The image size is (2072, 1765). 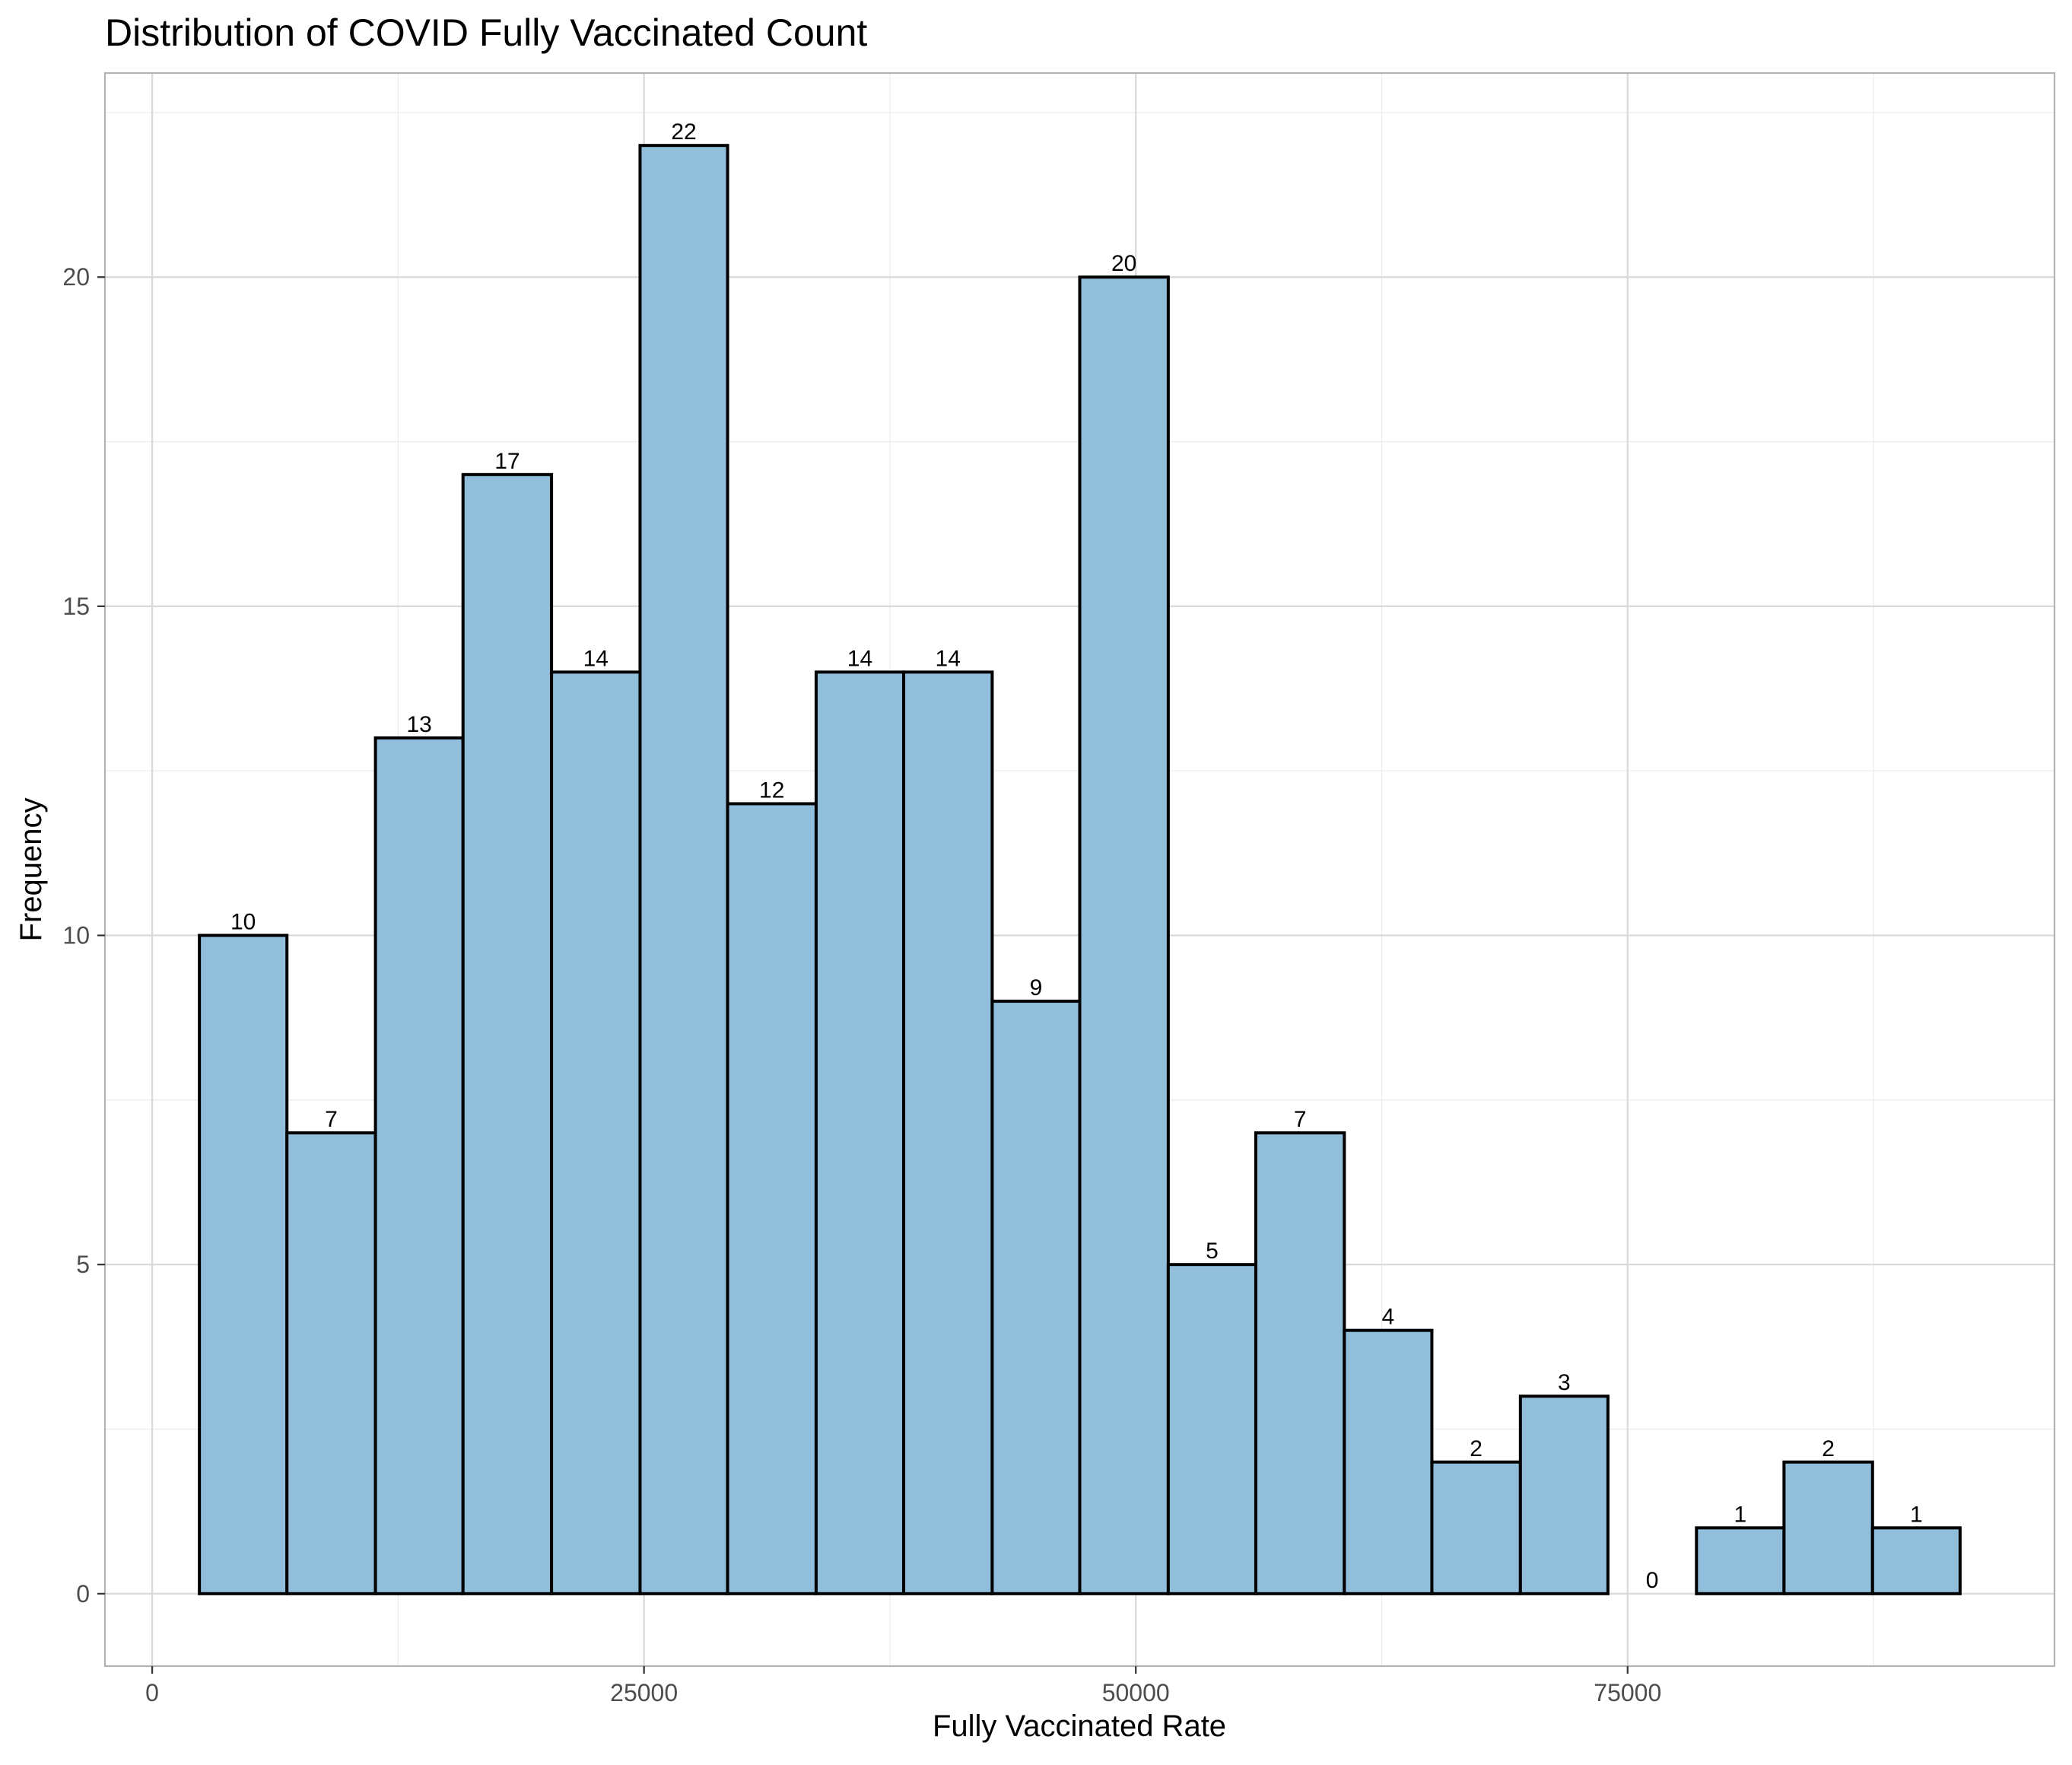 What do you see at coordinates (1564, 1382) in the screenshot?
I see `bar-value-label: 3` at bounding box center [1564, 1382].